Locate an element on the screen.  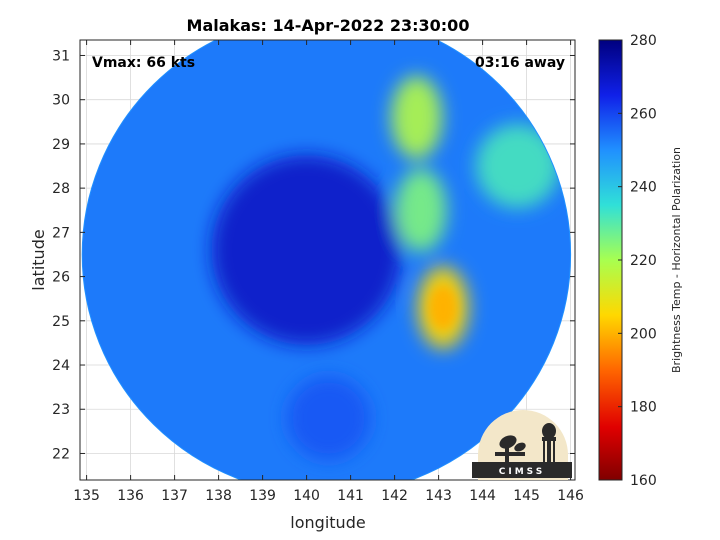
y-tick-label: 28 is located at coordinates (61, 189).